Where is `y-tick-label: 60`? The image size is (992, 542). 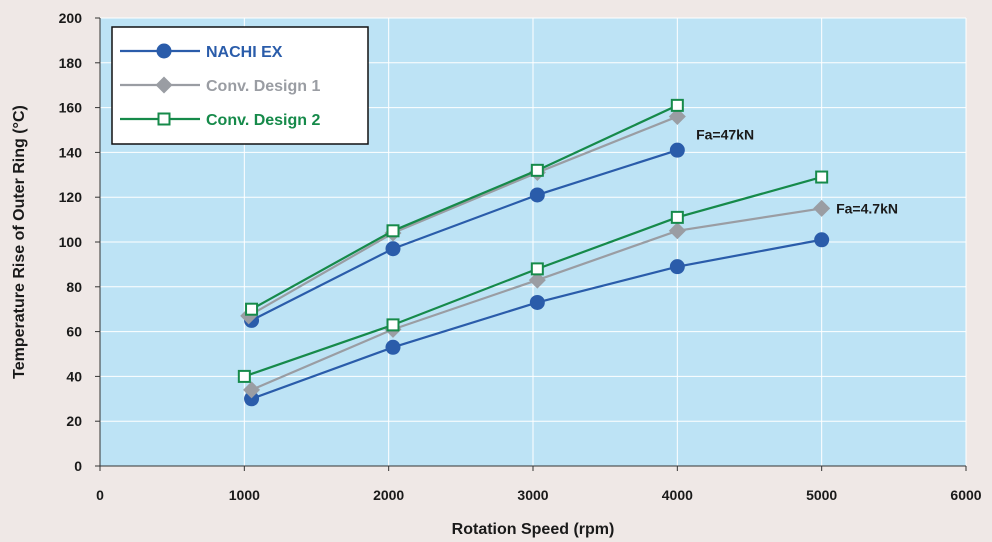 y-tick-label: 60 is located at coordinates (74, 332).